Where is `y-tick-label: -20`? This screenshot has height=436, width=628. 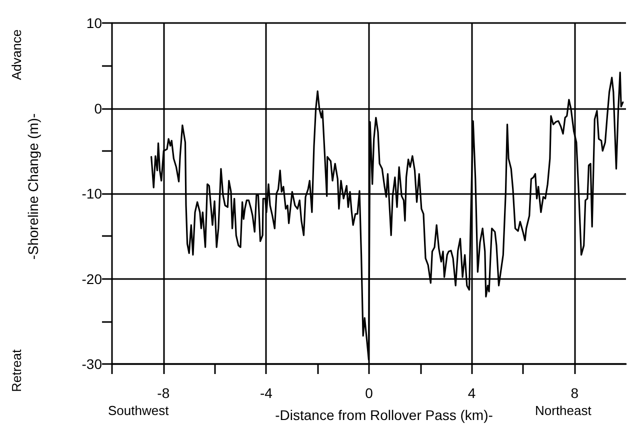 y-tick-label: -20 is located at coordinates (92, 278).